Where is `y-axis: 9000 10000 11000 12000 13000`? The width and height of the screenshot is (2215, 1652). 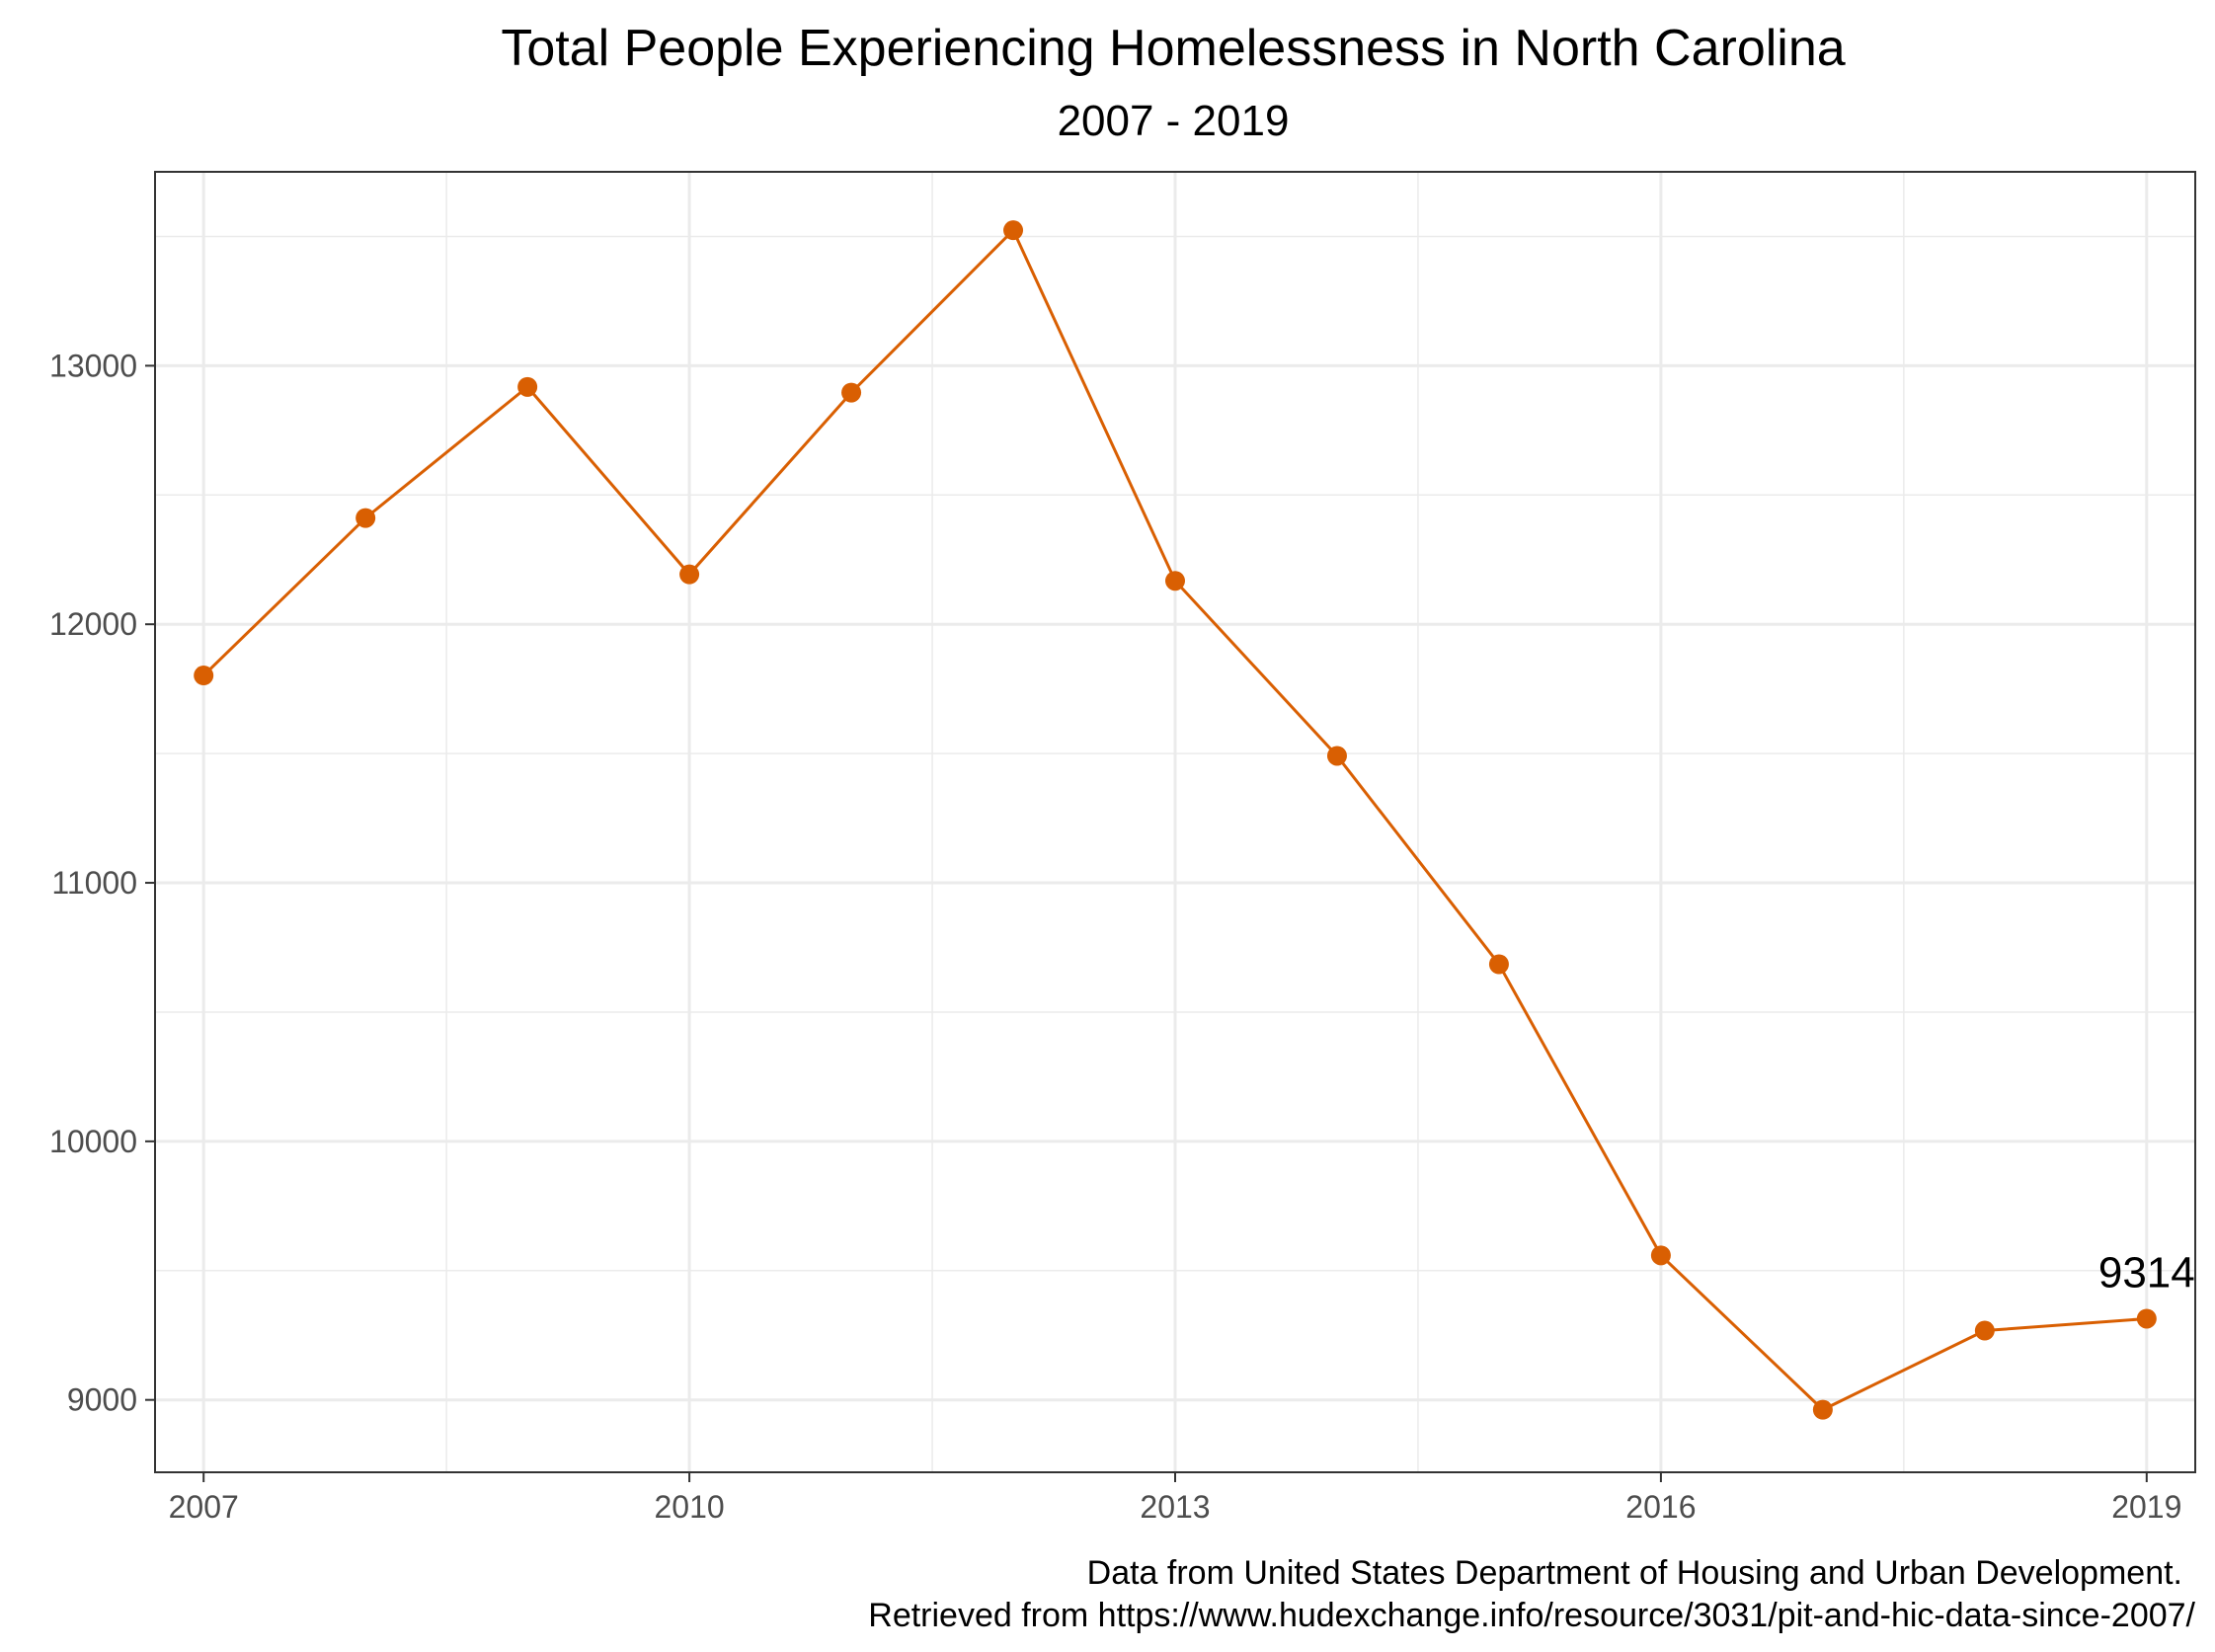
y-axis: 9000 10000 11000 12000 13000 is located at coordinates (102, 883).